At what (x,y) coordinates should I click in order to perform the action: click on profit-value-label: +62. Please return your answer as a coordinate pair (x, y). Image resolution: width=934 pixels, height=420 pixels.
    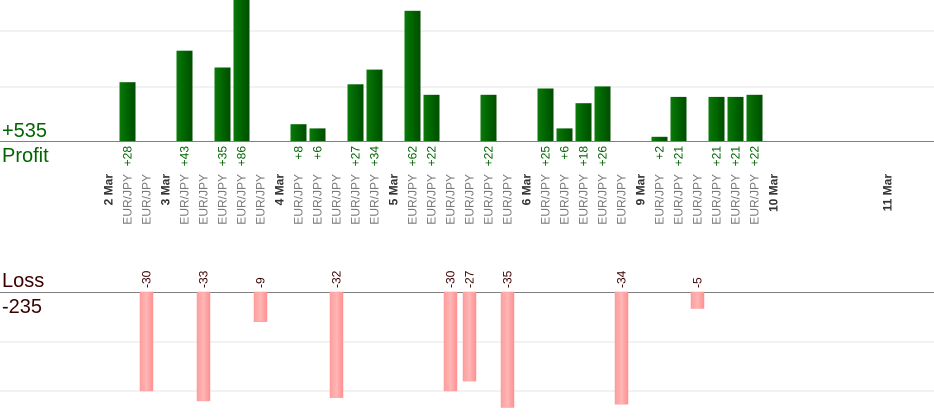
    Looking at the image, I should click on (413, 156).